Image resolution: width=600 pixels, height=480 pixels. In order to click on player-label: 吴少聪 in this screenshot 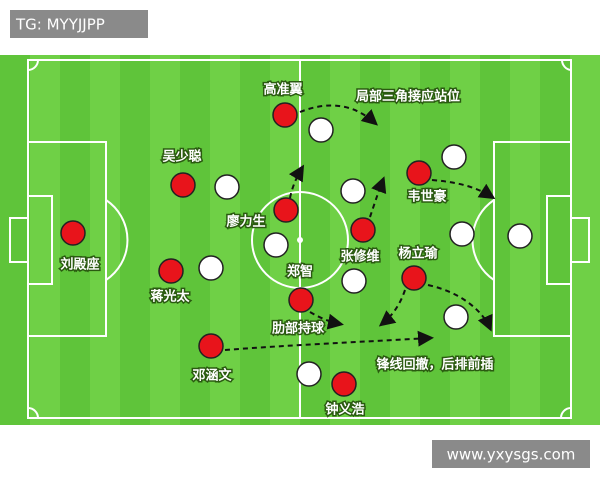, I will do `click(181, 157)`.